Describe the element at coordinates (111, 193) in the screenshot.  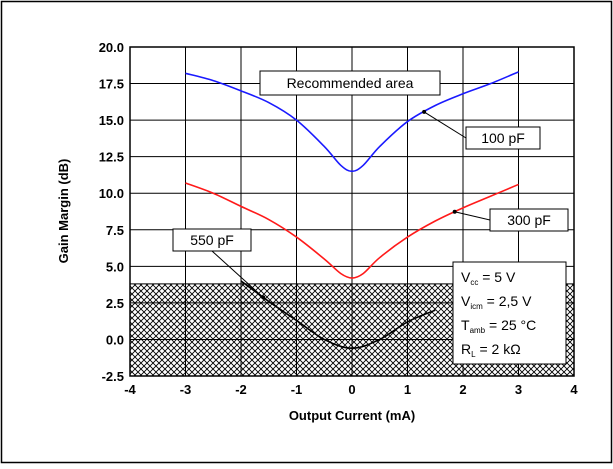
I see `y-tick-label-5: 10.0` at that location.